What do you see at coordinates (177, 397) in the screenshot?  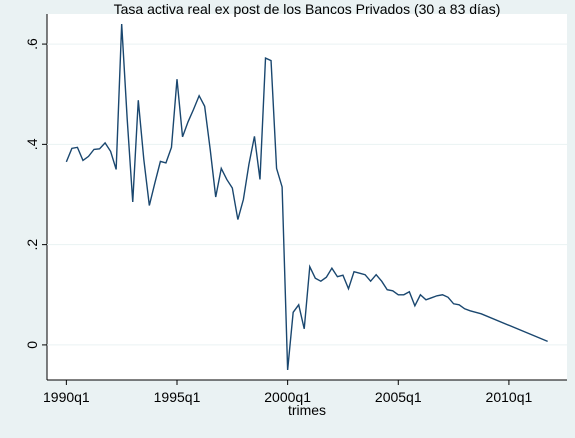 I see `x-tick-label: 1995q1` at bounding box center [177, 397].